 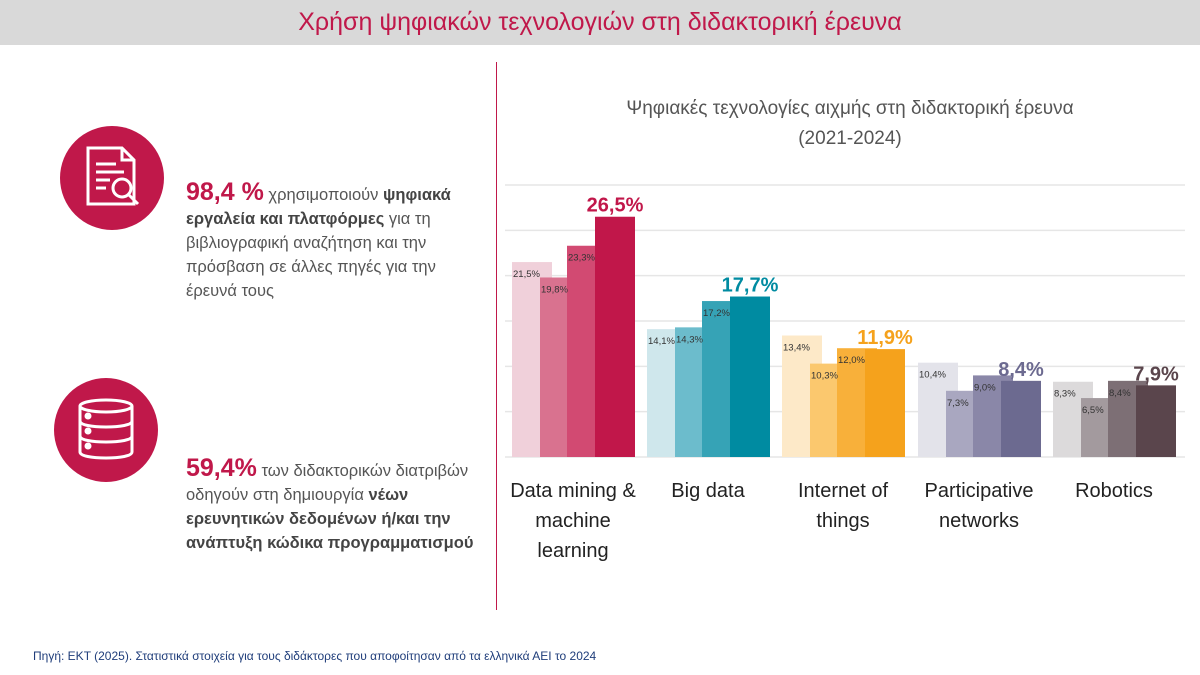 What do you see at coordinates (1114, 491) in the screenshot?
I see `category-label: Robotics` at bounding box center [1114, 491].